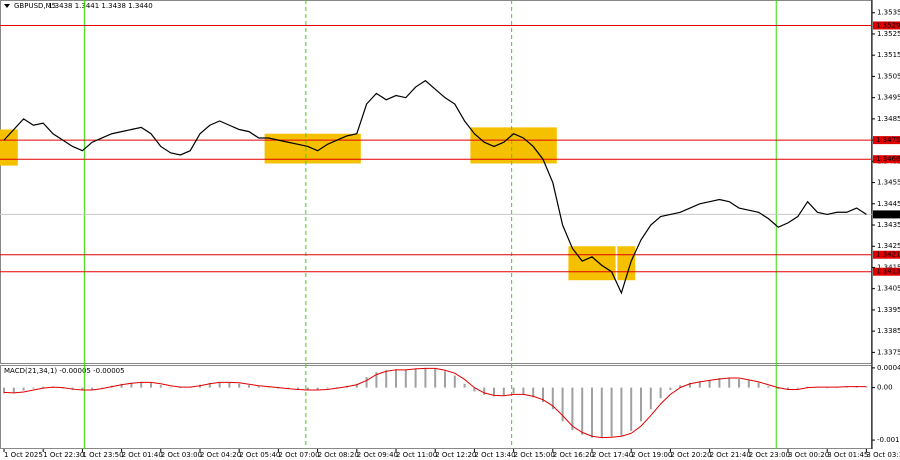  What do you see at coordinates (888, 255) in the screenshot?
I see `level-label: 1.3421` at bounding box center [888, 255].